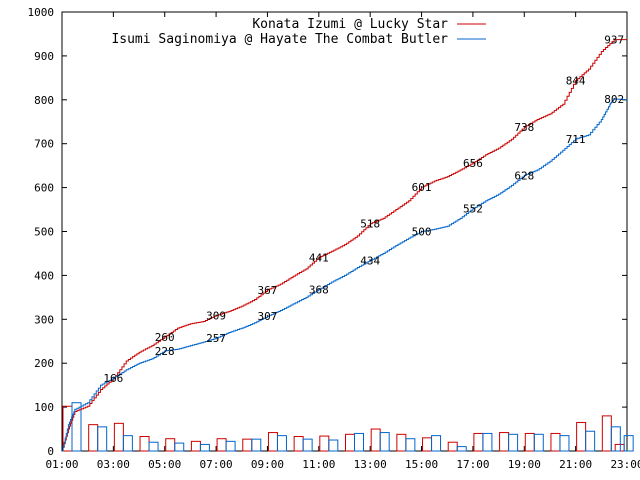 This screenshot has width=640, height=480. I want to click on y-tick-label: 1000, so click(41, 12).